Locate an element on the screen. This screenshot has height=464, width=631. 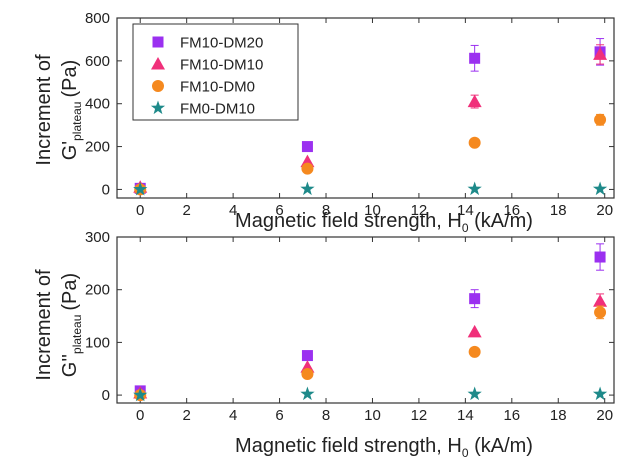
y-axis-title: Increment of G'plateau (Pa) is located at coordinates (58, 110).